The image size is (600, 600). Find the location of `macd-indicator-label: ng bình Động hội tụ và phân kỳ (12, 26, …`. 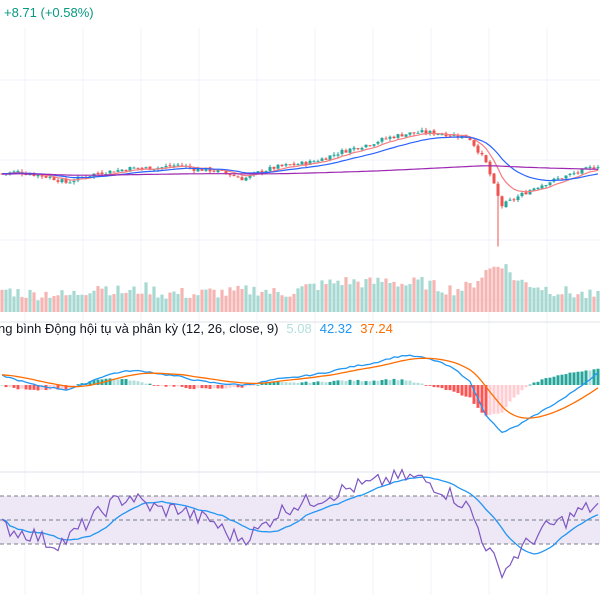

macd-indicator-label: ng bình Động hội tụ và phân kỳ (12, 26, … is located at coordinates (139, 328).